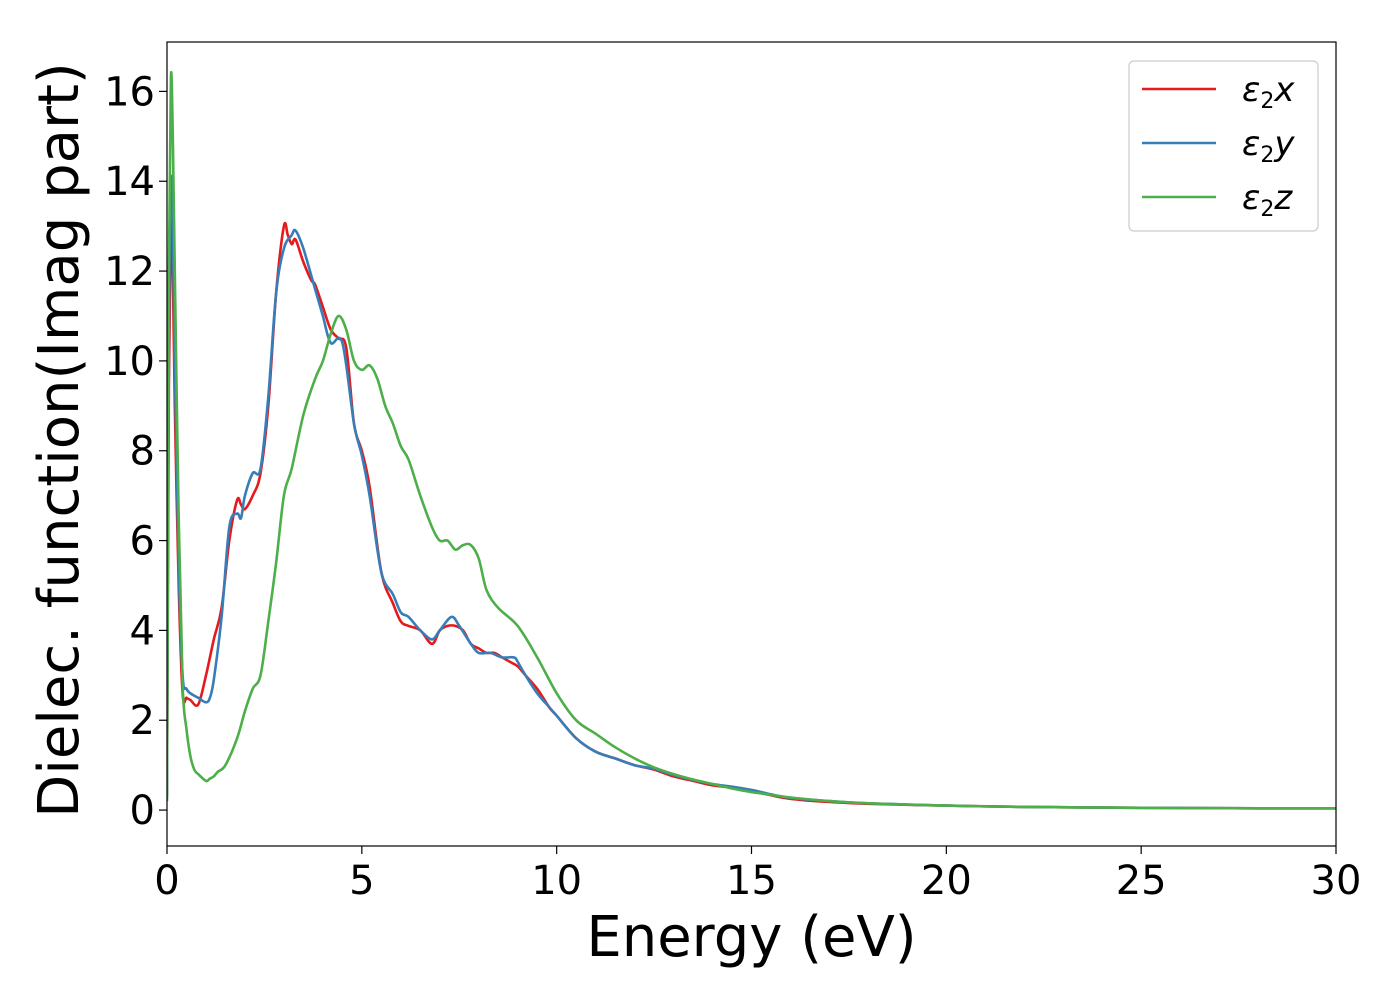  Describe the element at coordinates (1284, 144) in the screenshot. I see `legend-axis: y` at that location.